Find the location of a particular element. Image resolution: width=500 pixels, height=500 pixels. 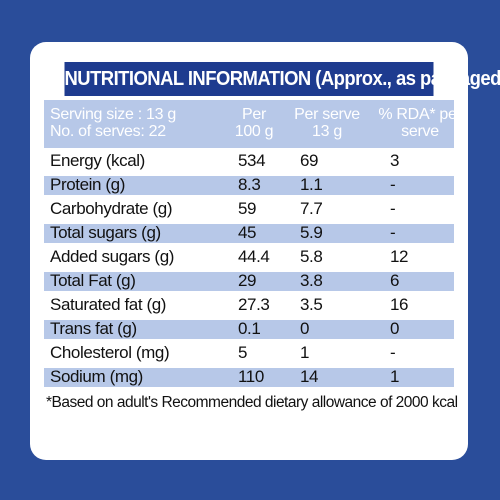

nutrient-name: Sodium (mg) is located at coordinates (96, 376).